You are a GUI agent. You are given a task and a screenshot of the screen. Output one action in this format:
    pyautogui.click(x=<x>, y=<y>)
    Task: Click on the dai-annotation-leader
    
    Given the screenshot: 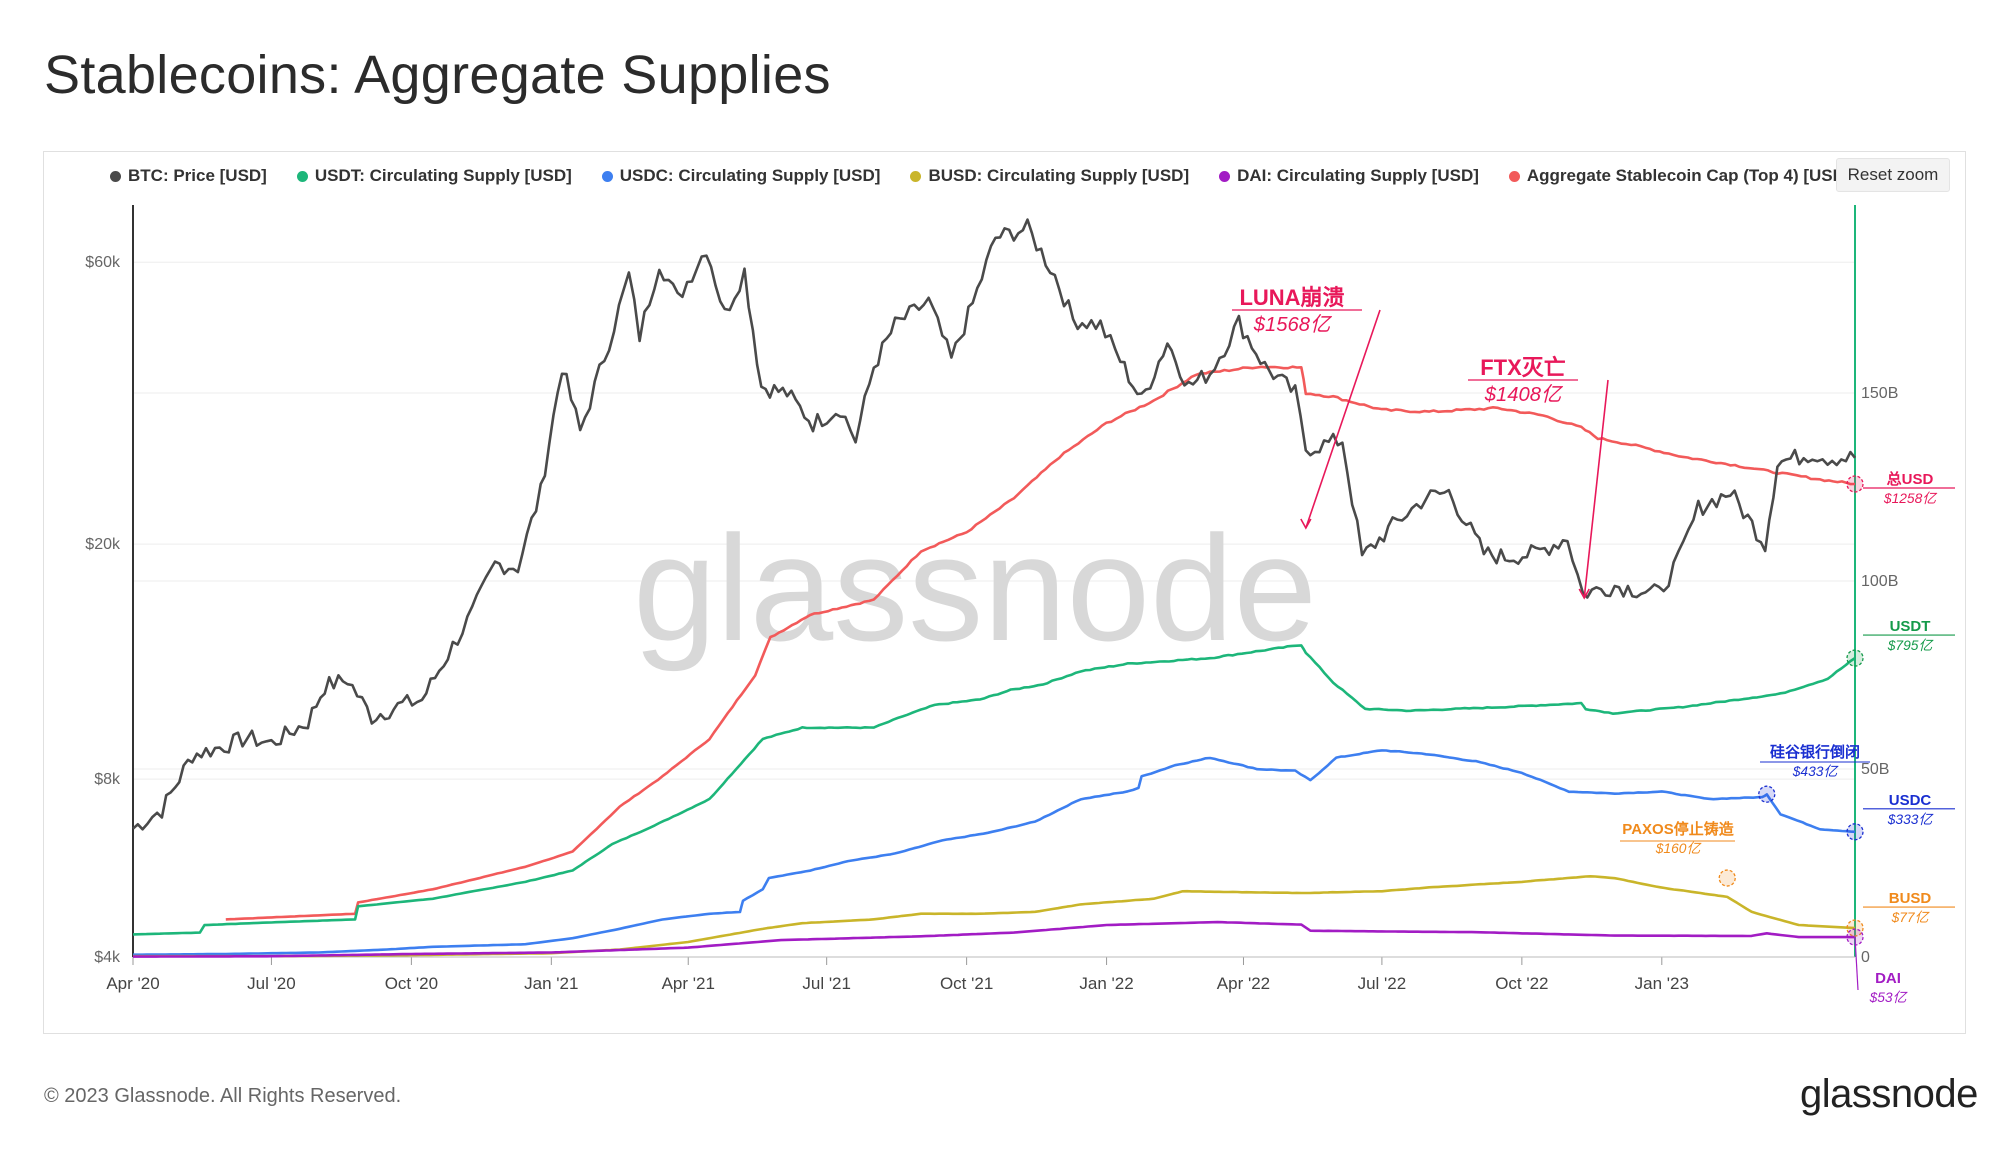 What is the action you would take?
    pyautogui.click(x=1856, y=964)
    